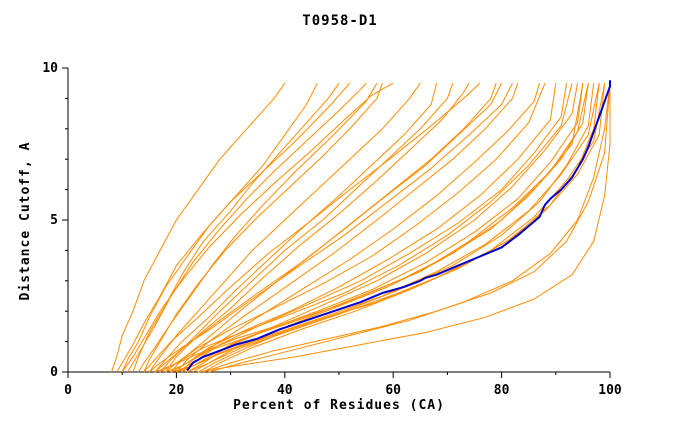  I want to click on y-tick-label: 0, so click(54, 372).